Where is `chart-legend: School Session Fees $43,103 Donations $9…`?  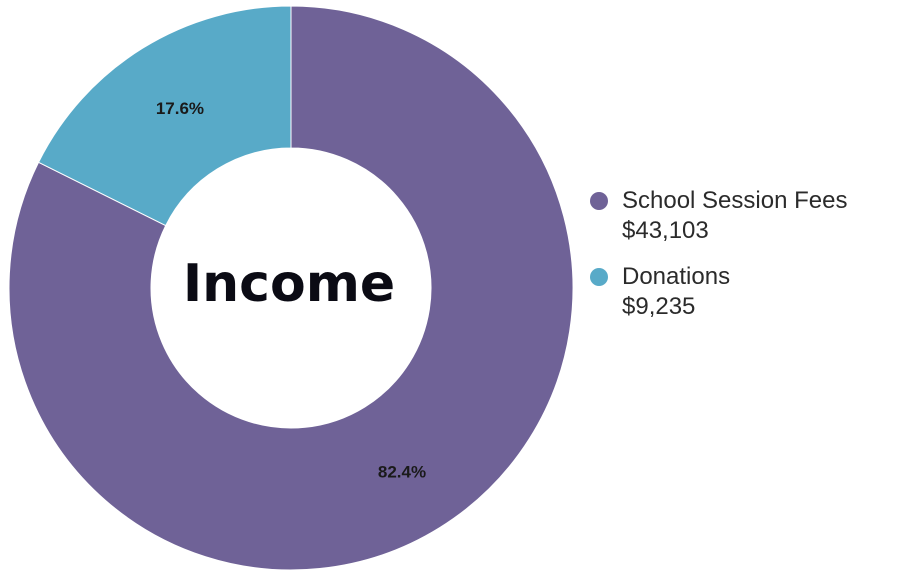
chart-legend: School Session Fees $43,103 Donations $9… is located at coordinates (718, 262).